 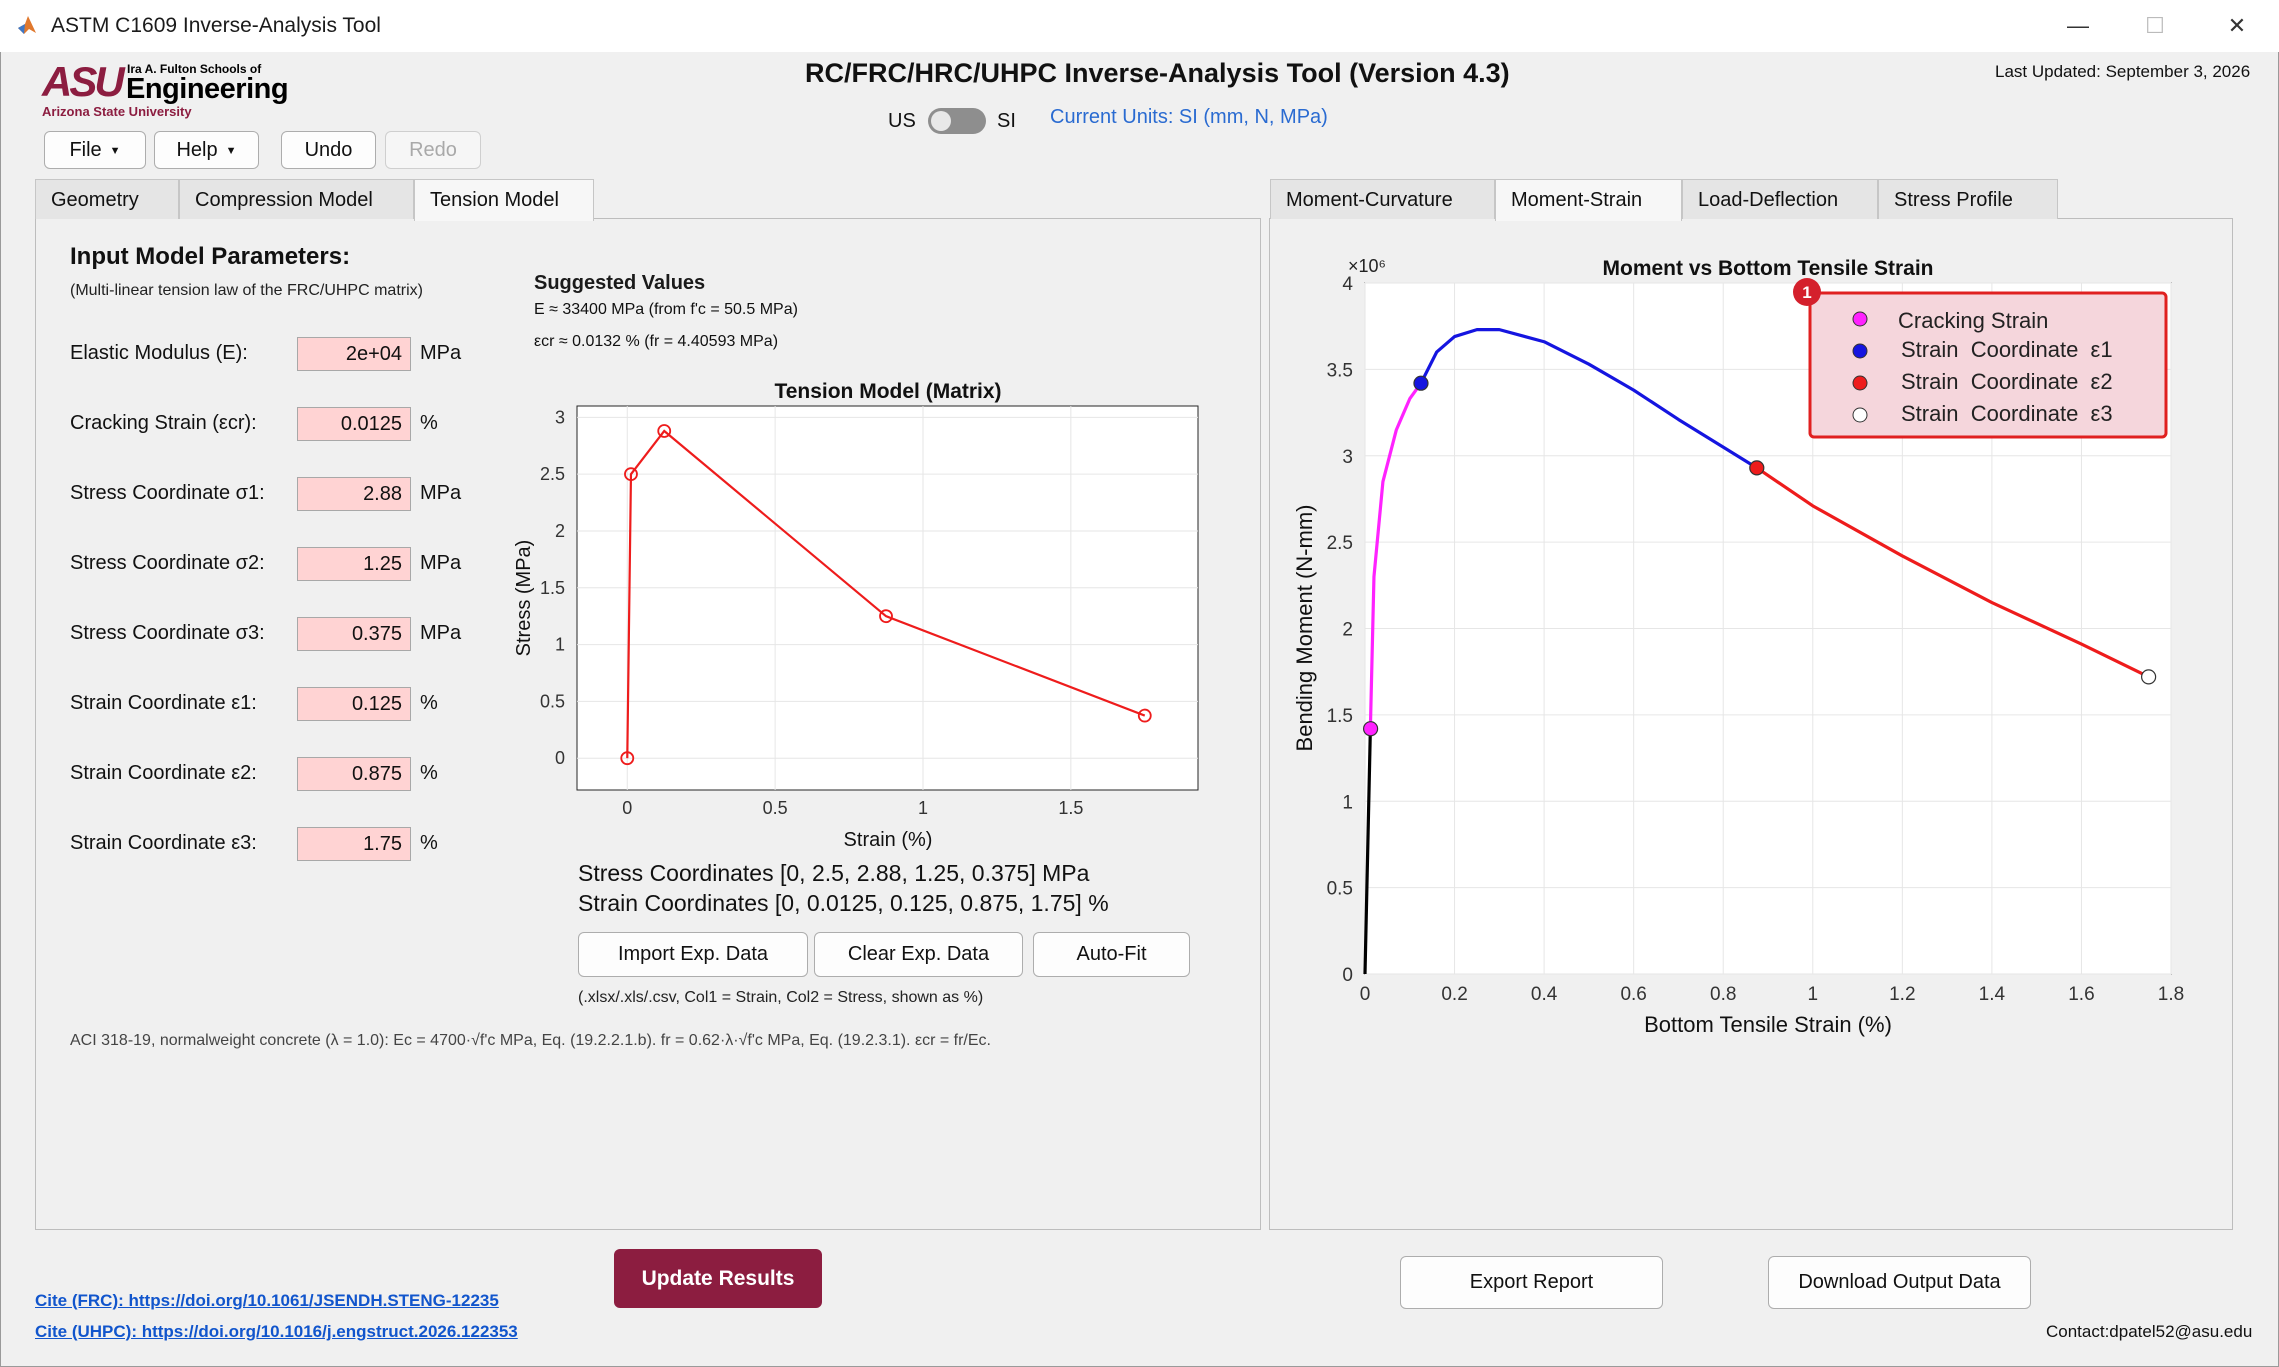 What do you see at coordinates (1544, 994) in the screenshot?
I see `x-tick-label: 0.4` at bounding box center [1544, 994].